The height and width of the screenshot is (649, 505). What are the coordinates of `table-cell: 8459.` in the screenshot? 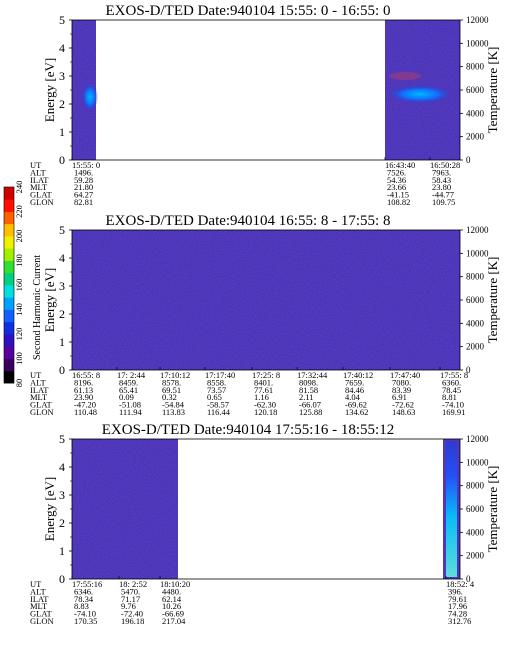 It's located at (128, 382).